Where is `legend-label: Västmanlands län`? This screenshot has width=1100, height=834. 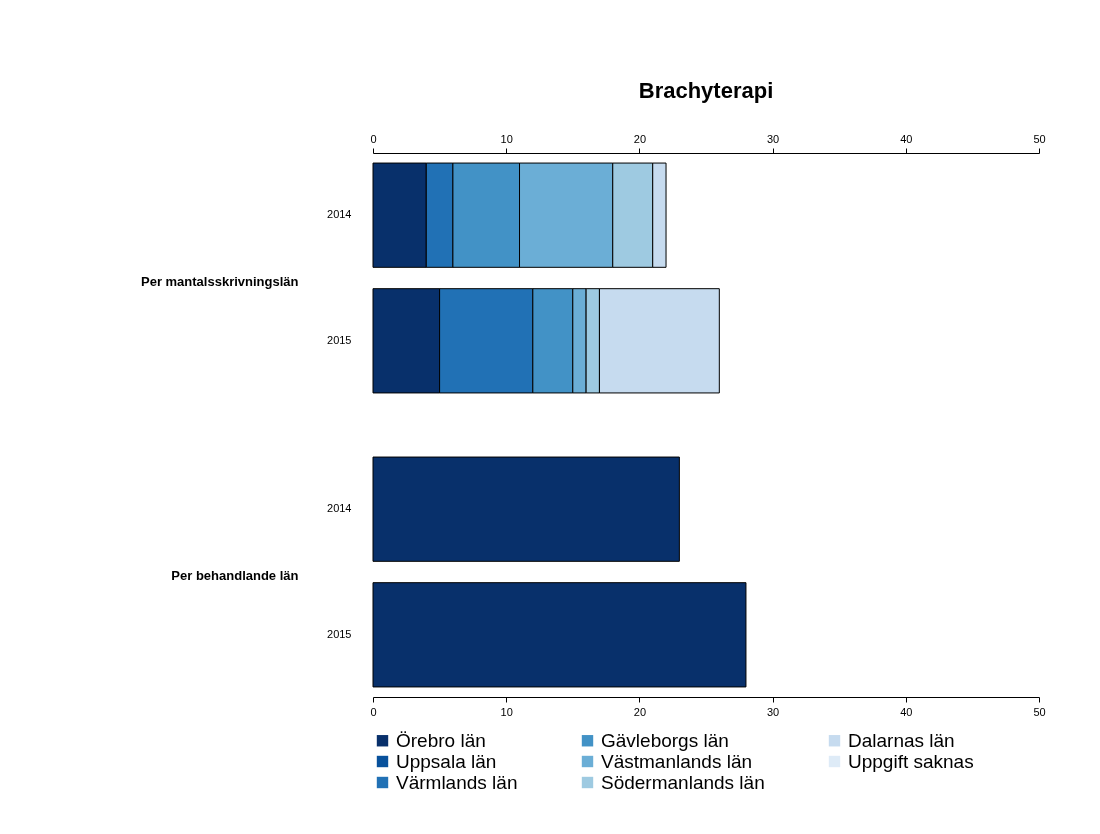 legend-label: Västmanlands län is located at coordinates (677, 761).